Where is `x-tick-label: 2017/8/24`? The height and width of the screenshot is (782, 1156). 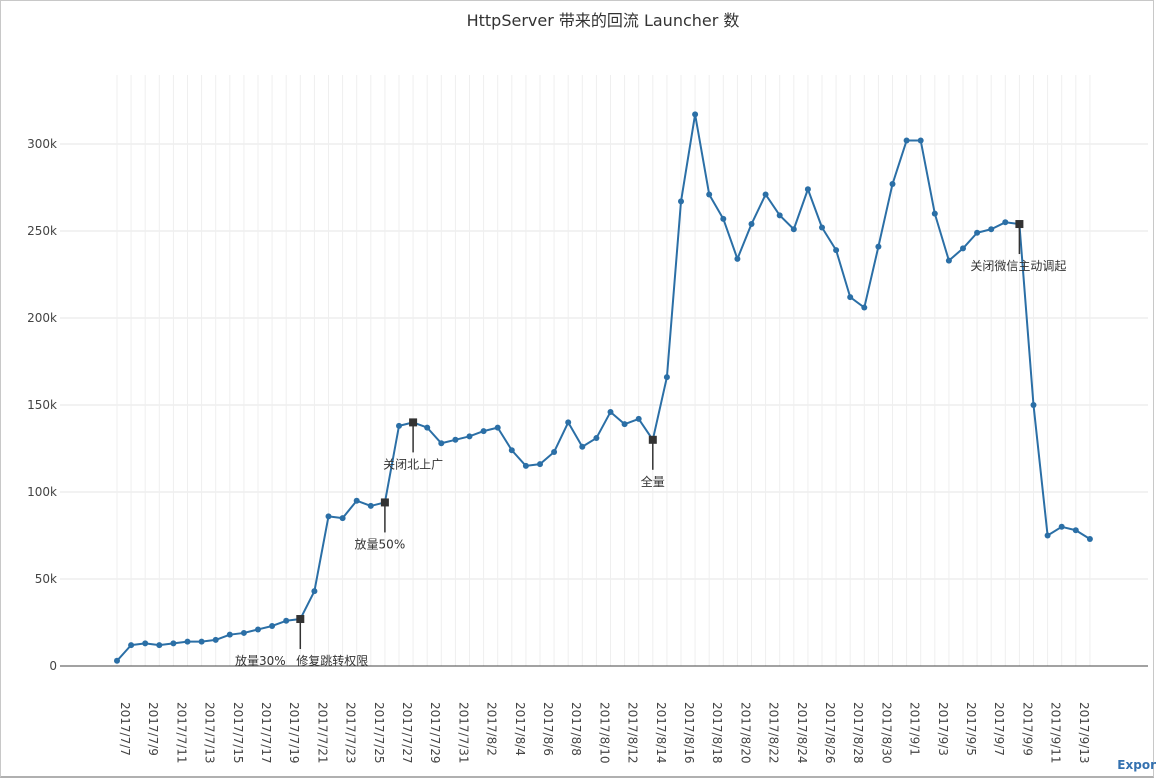
x-tick-label: 2017/8/24 is located at coordinates (802, 733).